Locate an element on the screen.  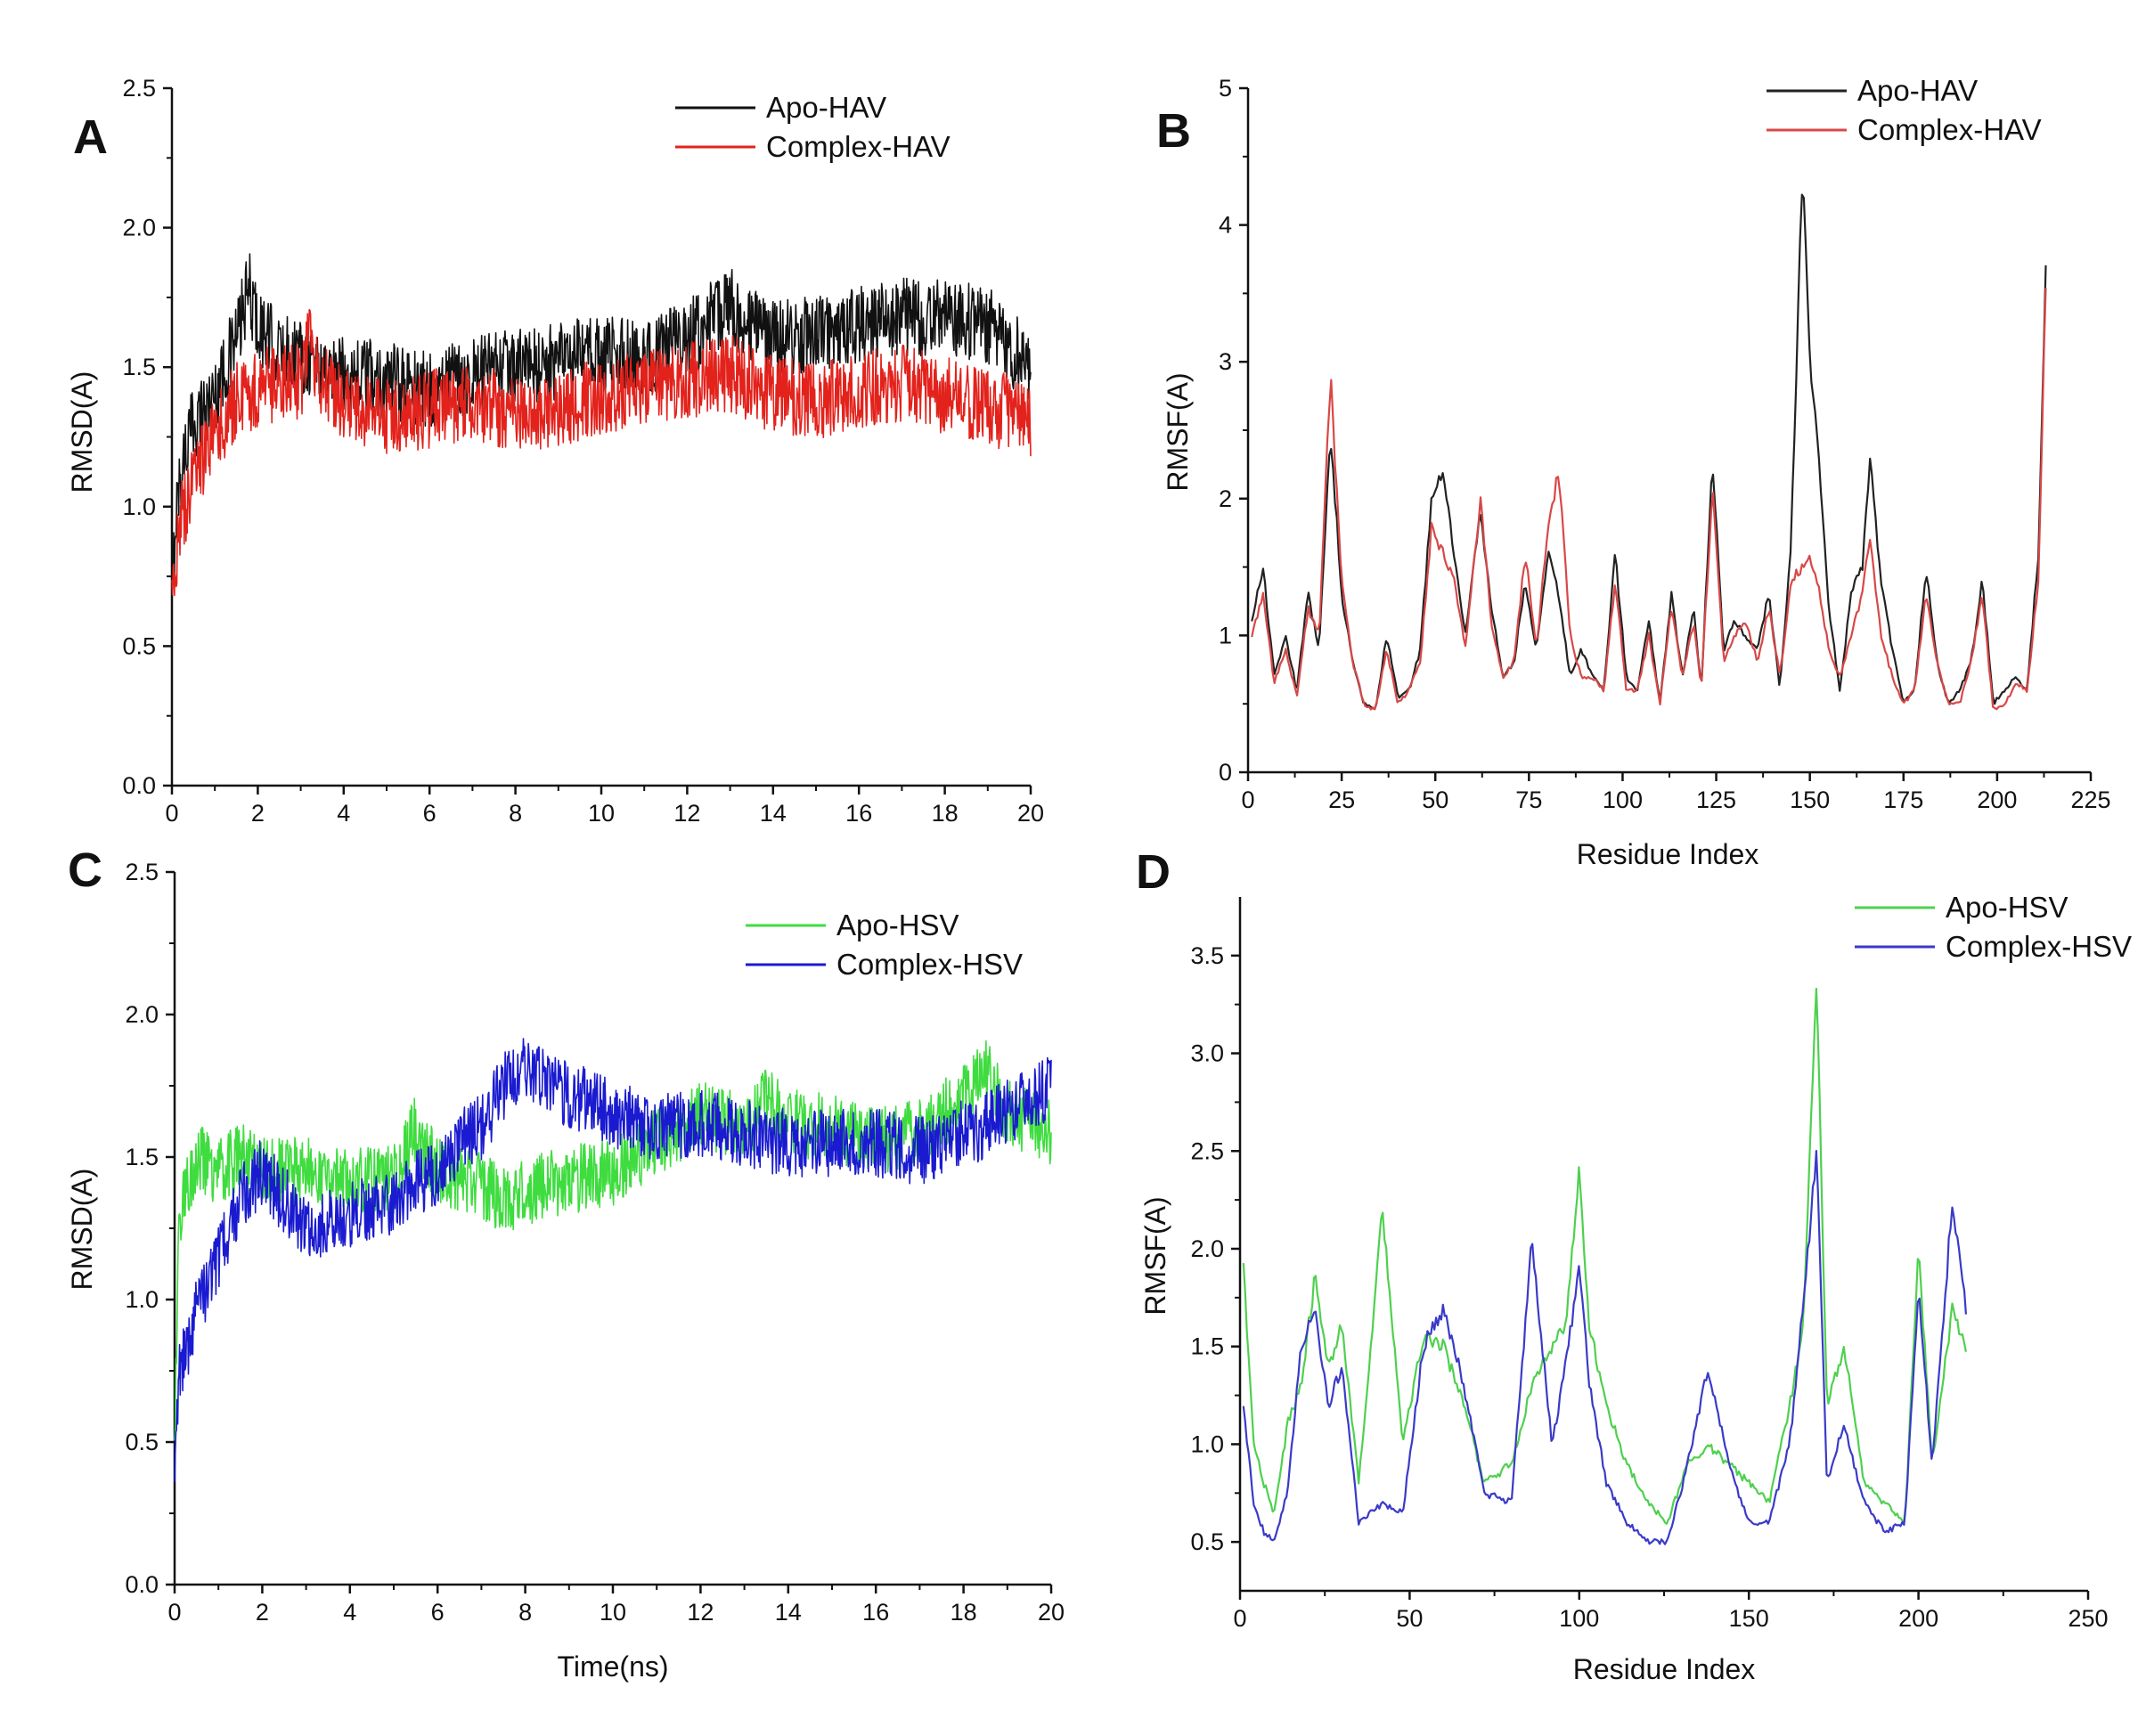
panel-d-x-tick-label: 100 is located at coordinates (1579, 1618).